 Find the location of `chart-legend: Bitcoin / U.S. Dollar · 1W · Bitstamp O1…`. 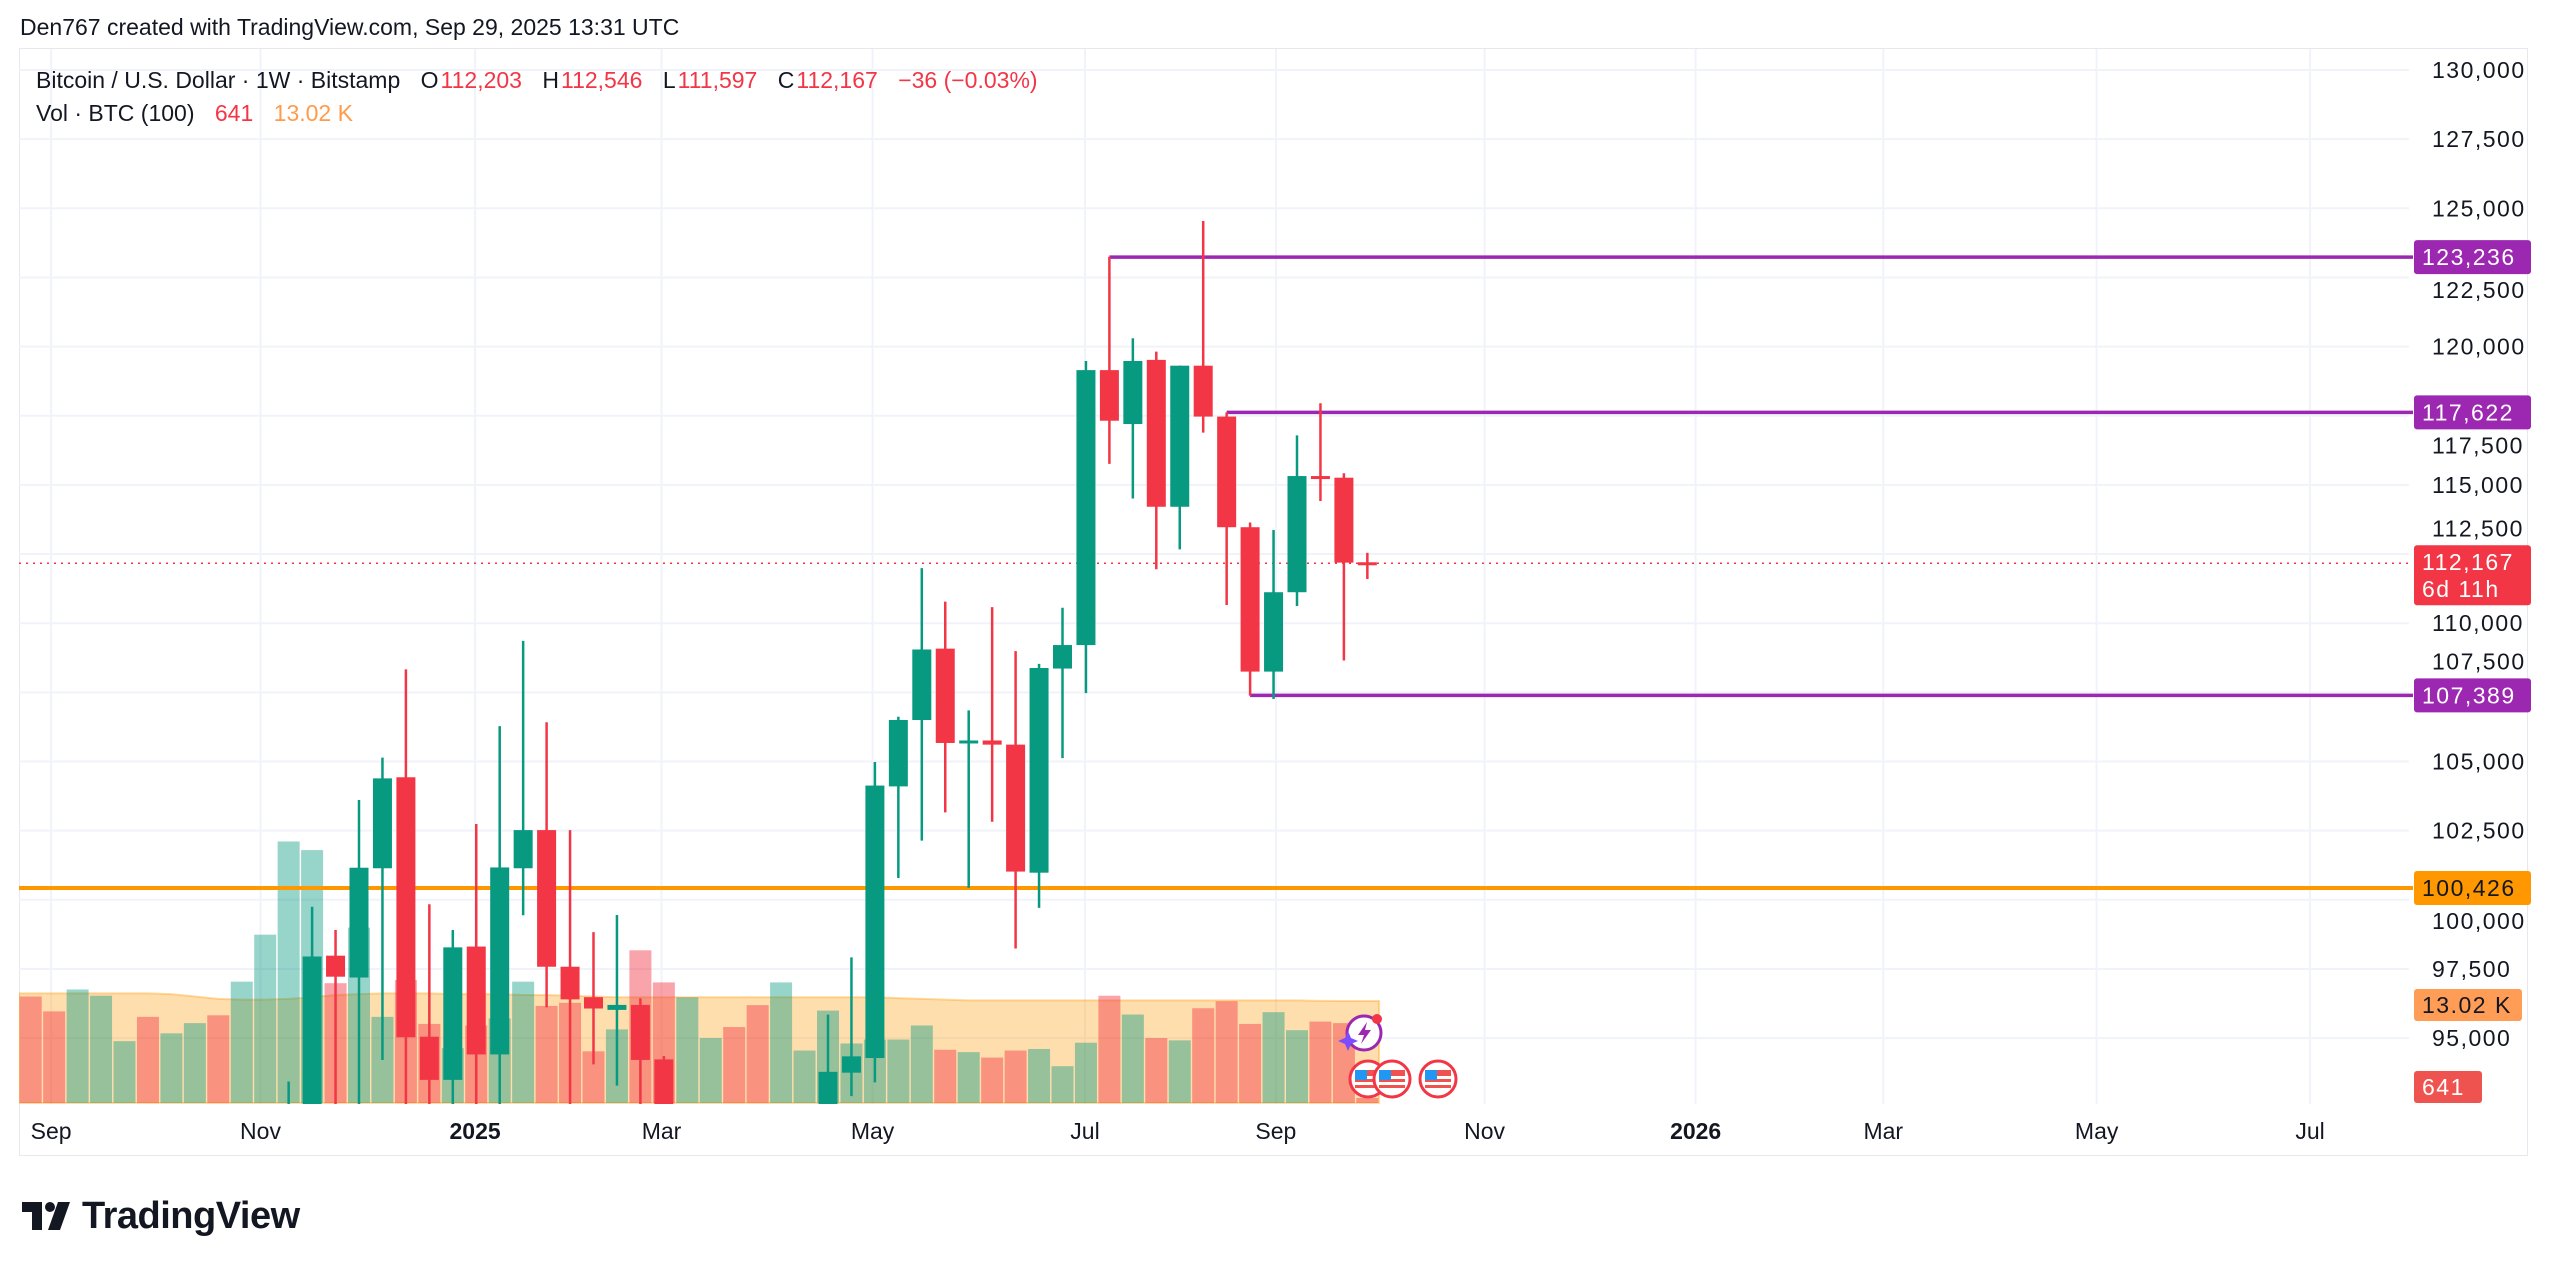

chart-legend: Bitcoin / U.S. Dollar · 1W · Bitstamp O1… is located at coordinates (538, 97).